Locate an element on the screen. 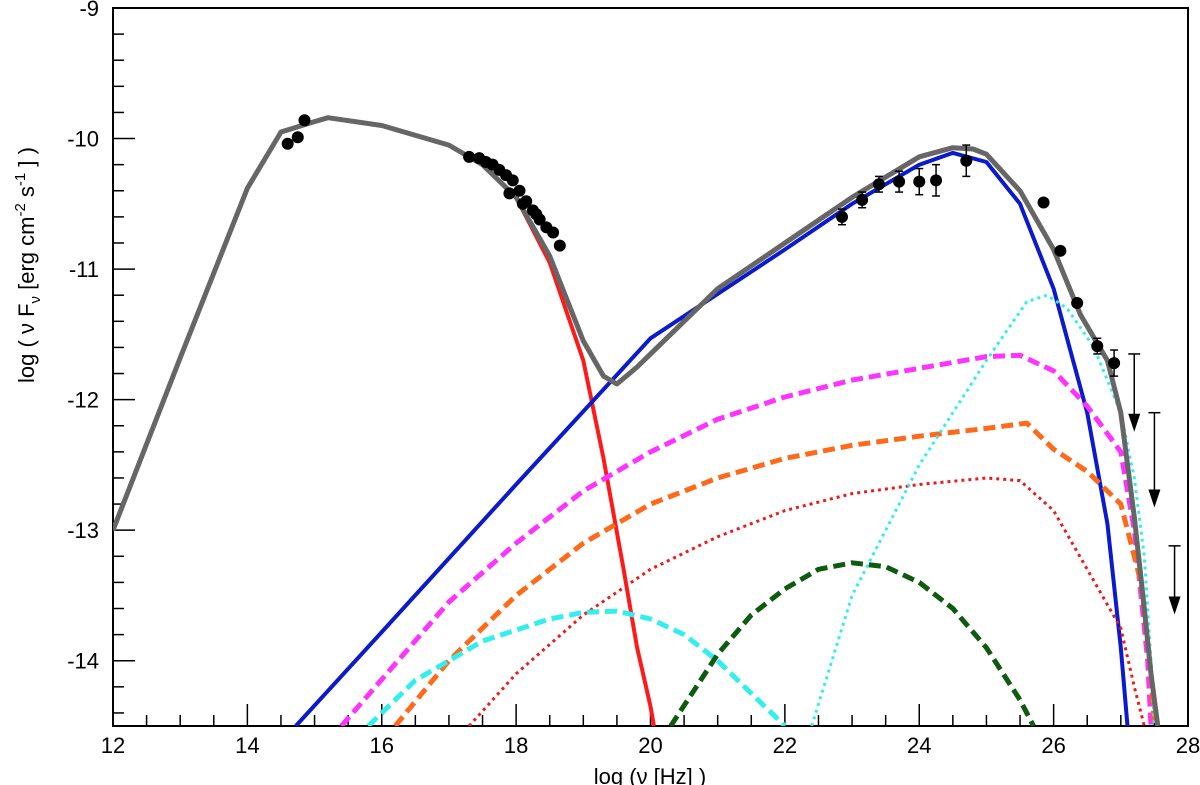 This screenshot has height=785, width=1200. y-tick-label: -12 is located at coordinates (83, 400).